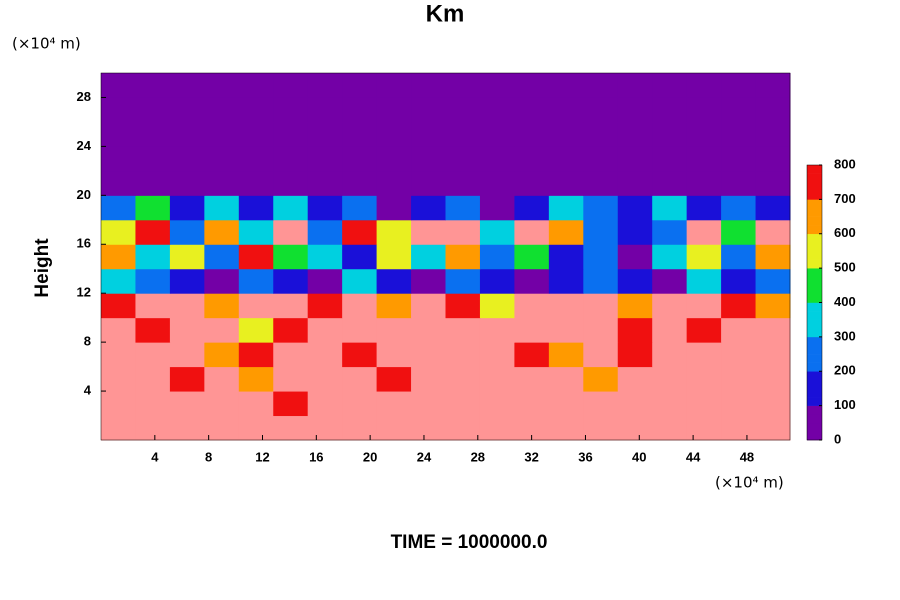  What do you see at coordinates (262, 456) in the screenshot?
I see `x-tick-label: 12` at bounding box center [262, 456].